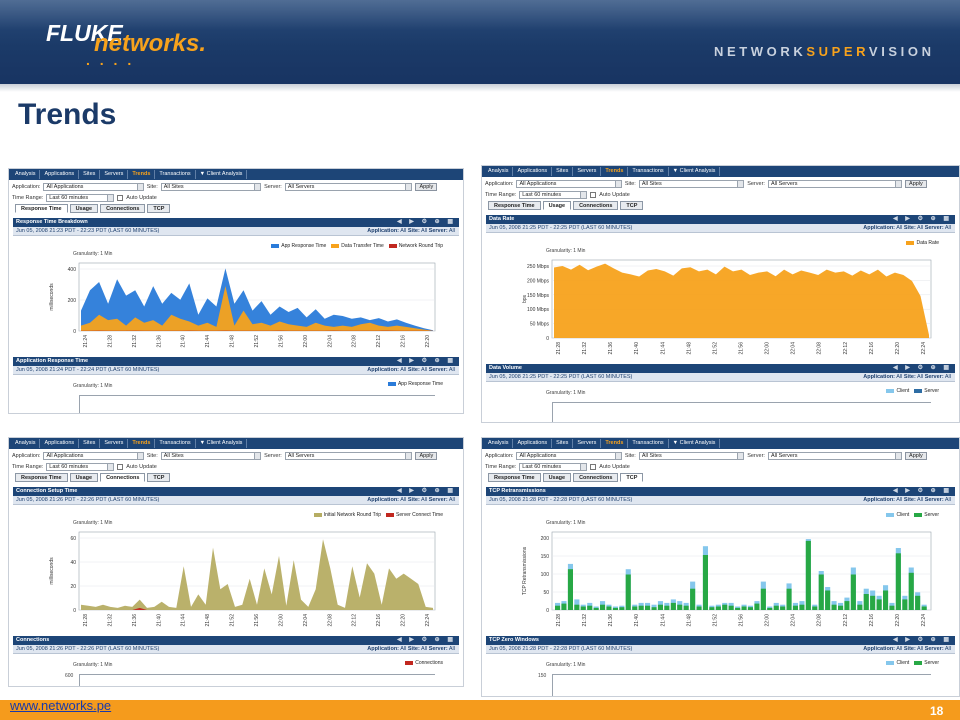 The height and width of the screenshot is (720, 960). I want to click on context-key: Site:, so click(909, 649).